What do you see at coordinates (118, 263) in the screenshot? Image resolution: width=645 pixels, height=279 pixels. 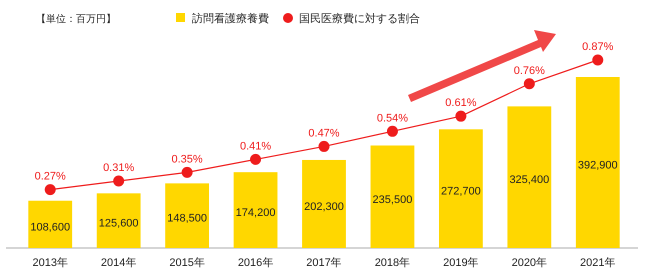 I see `x-tick-label: 2014年` at bounding box center [118, 263].